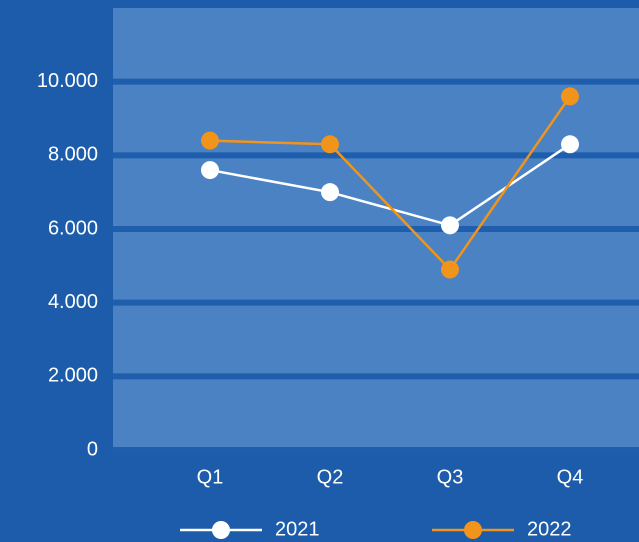 The width and height of the screenshot is (639, 542). I want to click on y-tick-label: 0, so click(92, 449).